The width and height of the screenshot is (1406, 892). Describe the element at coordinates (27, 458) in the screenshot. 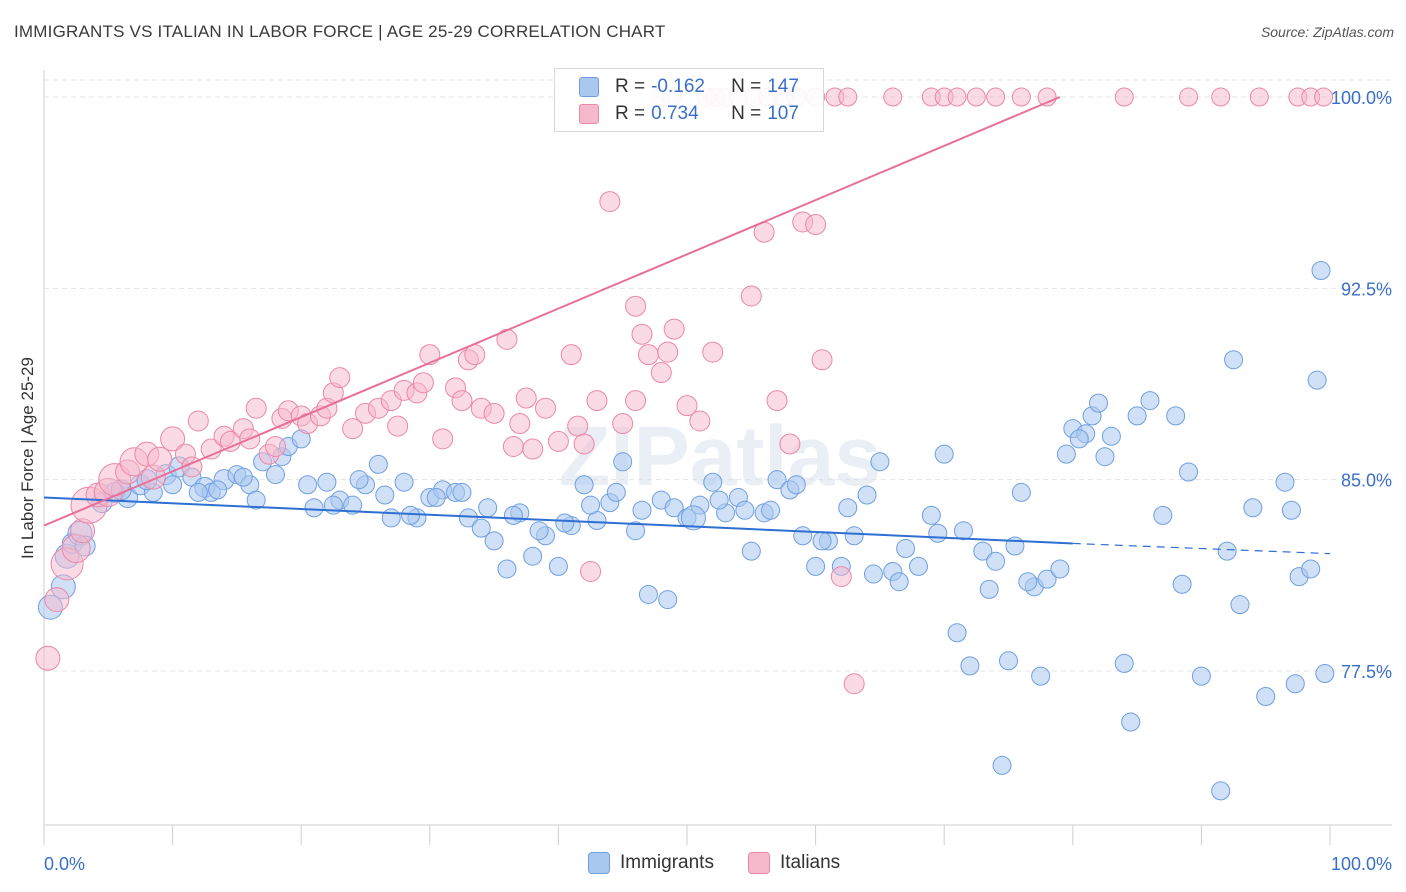

I see `y-axis-label: In Labor Force | Age 25-29` at that location.